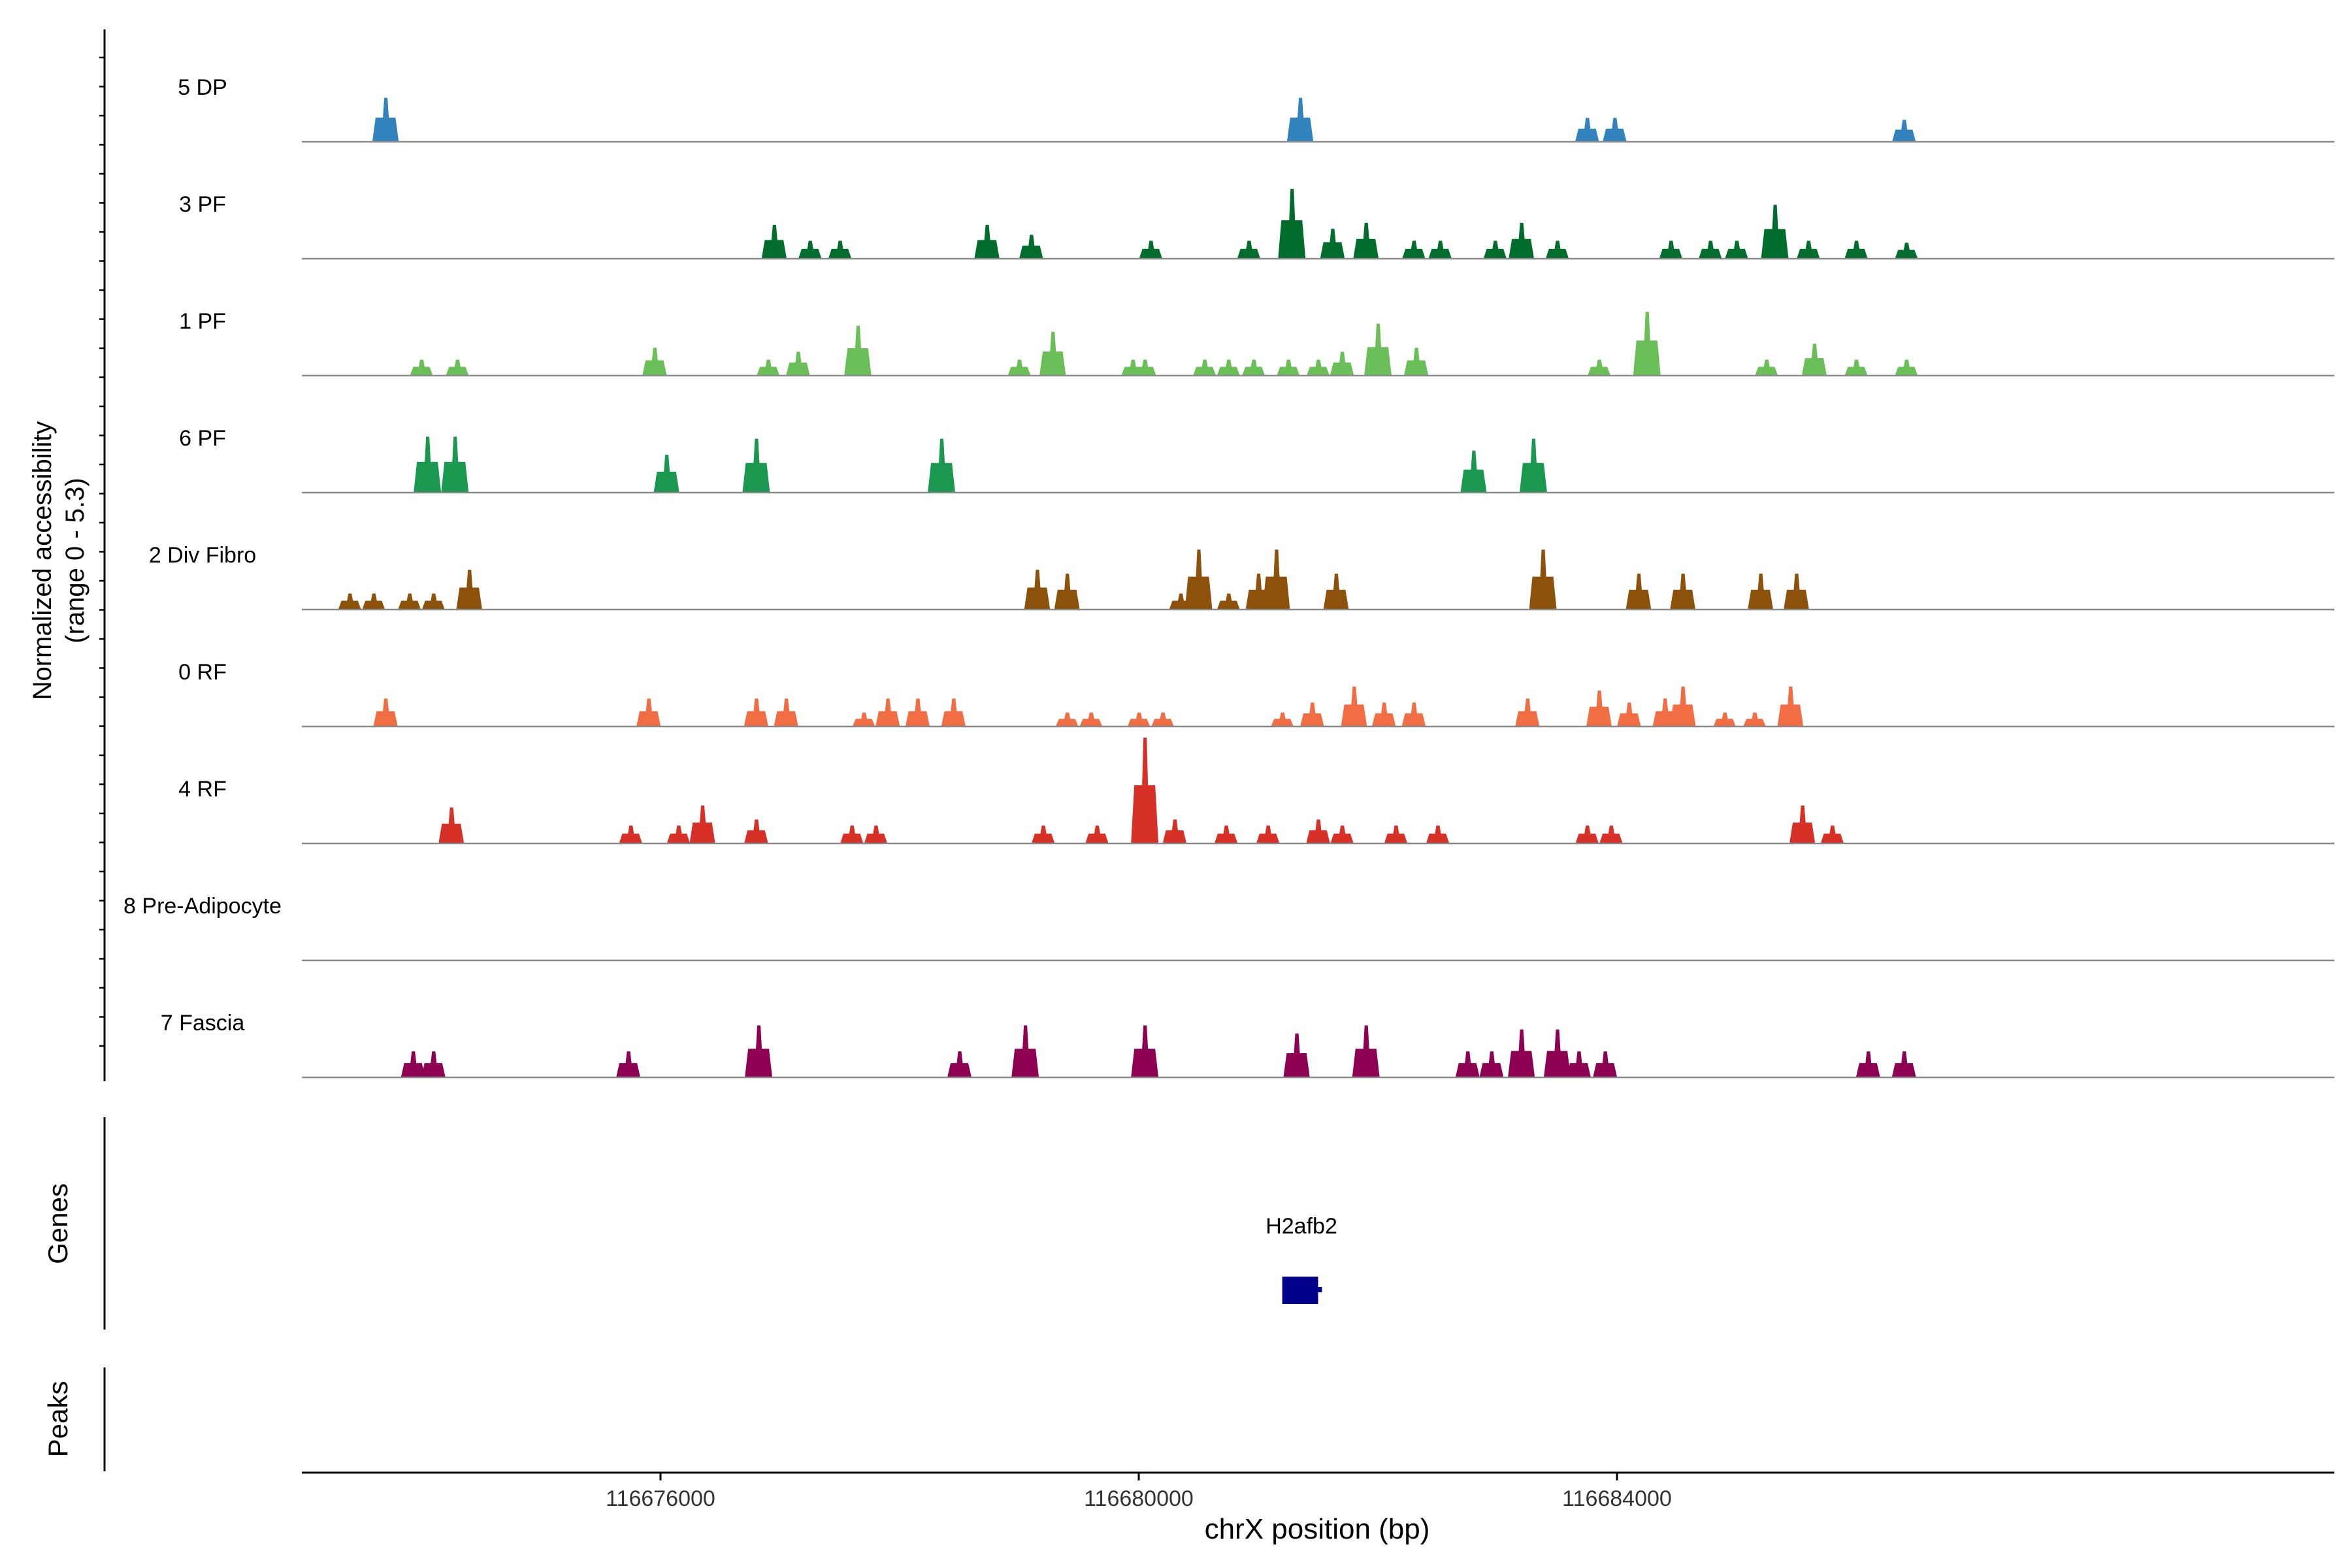  Describe the element at coordinates (1256, 694) in the screenshot. I see `track-6: 0 RF` at that location.